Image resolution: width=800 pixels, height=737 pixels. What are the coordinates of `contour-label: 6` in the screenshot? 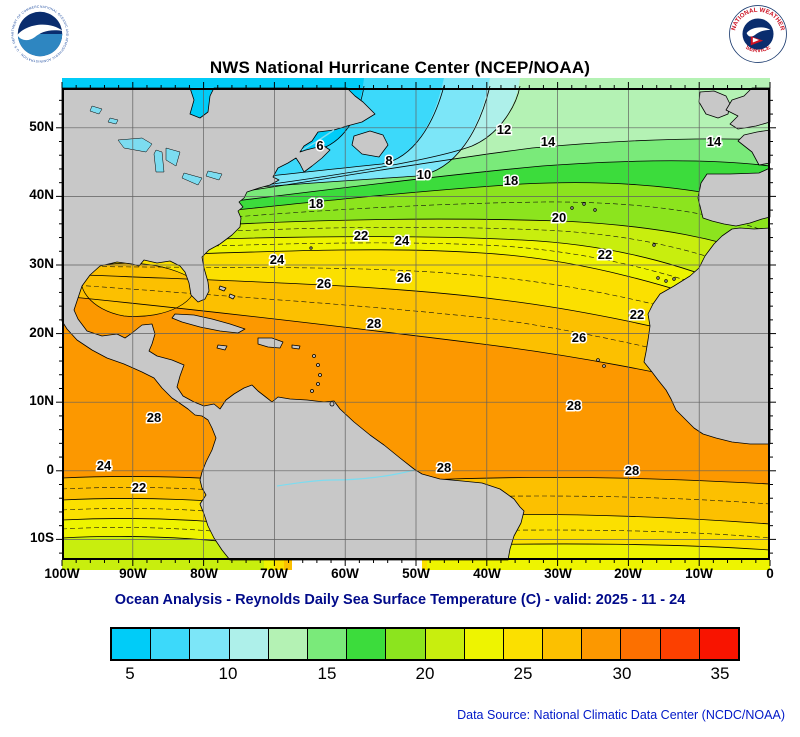 It's located at (319, 145).